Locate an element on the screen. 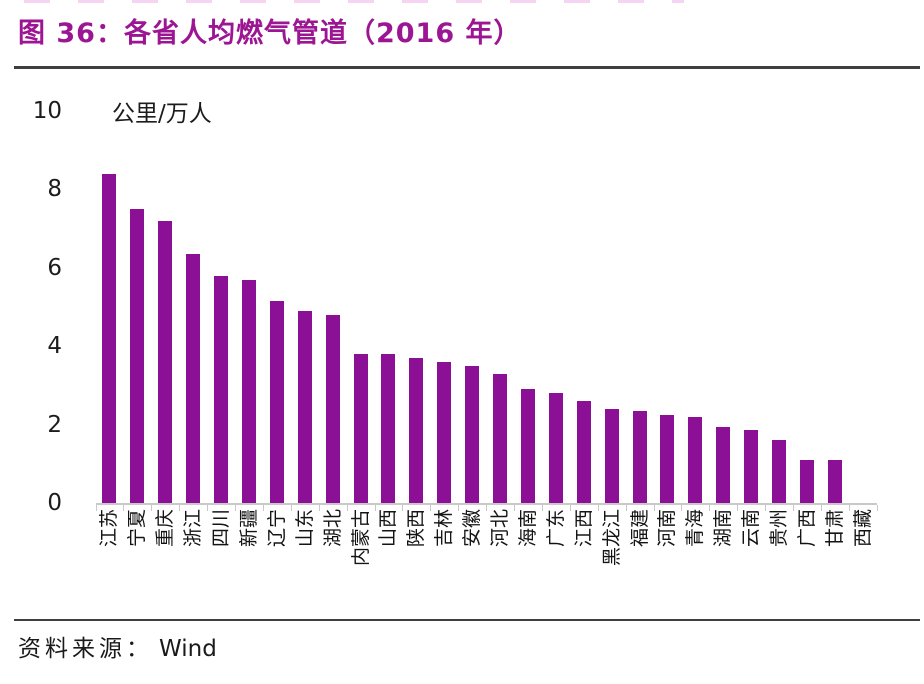 Image resolution: width=924 pixels, height=684 pixels. x-tick-label: 西藏 is located at coordinates (862, 528).